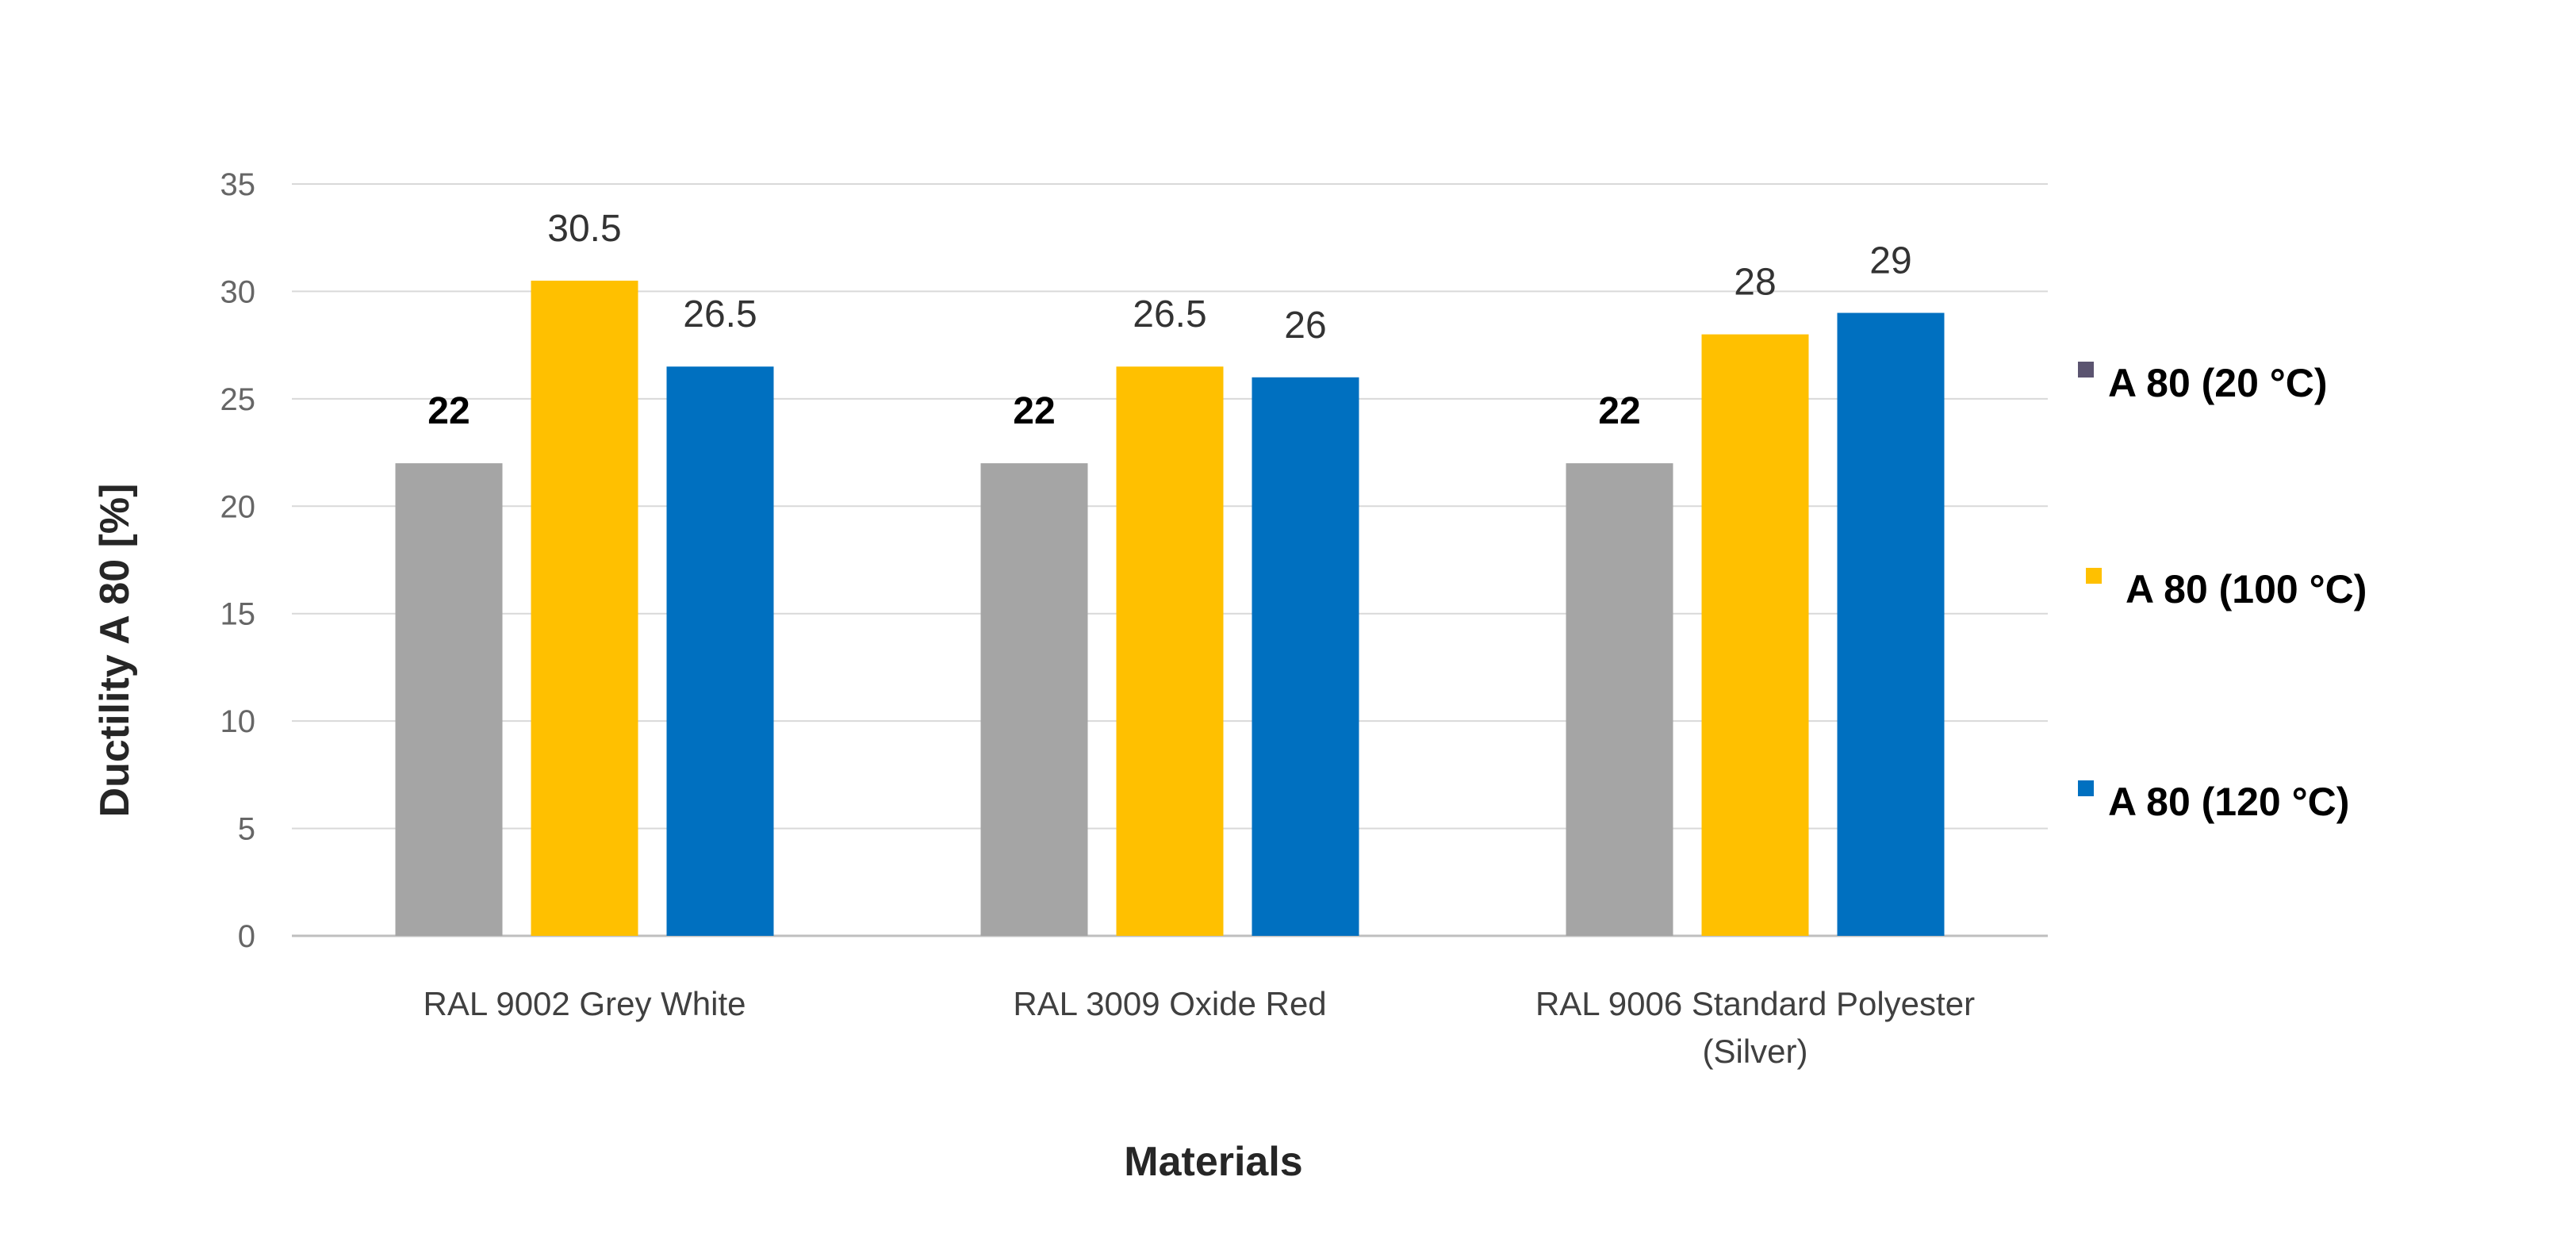 The height and width of the screenshot is (1238, 2576). What do you see at coordinates (2228, 802) in the screenshot?
I see `legend-label: A 80 (120 °C)` at bounding box center [2228, 802].